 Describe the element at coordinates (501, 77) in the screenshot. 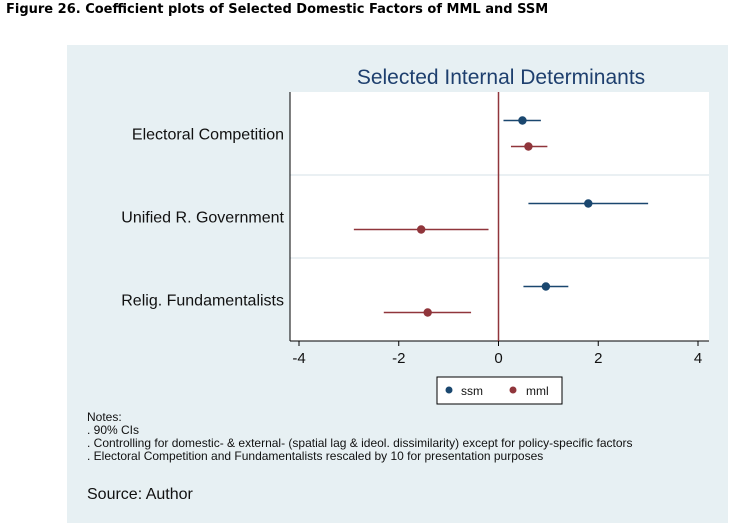

I see `chart-title: Selected Internal Determinants` at that location.